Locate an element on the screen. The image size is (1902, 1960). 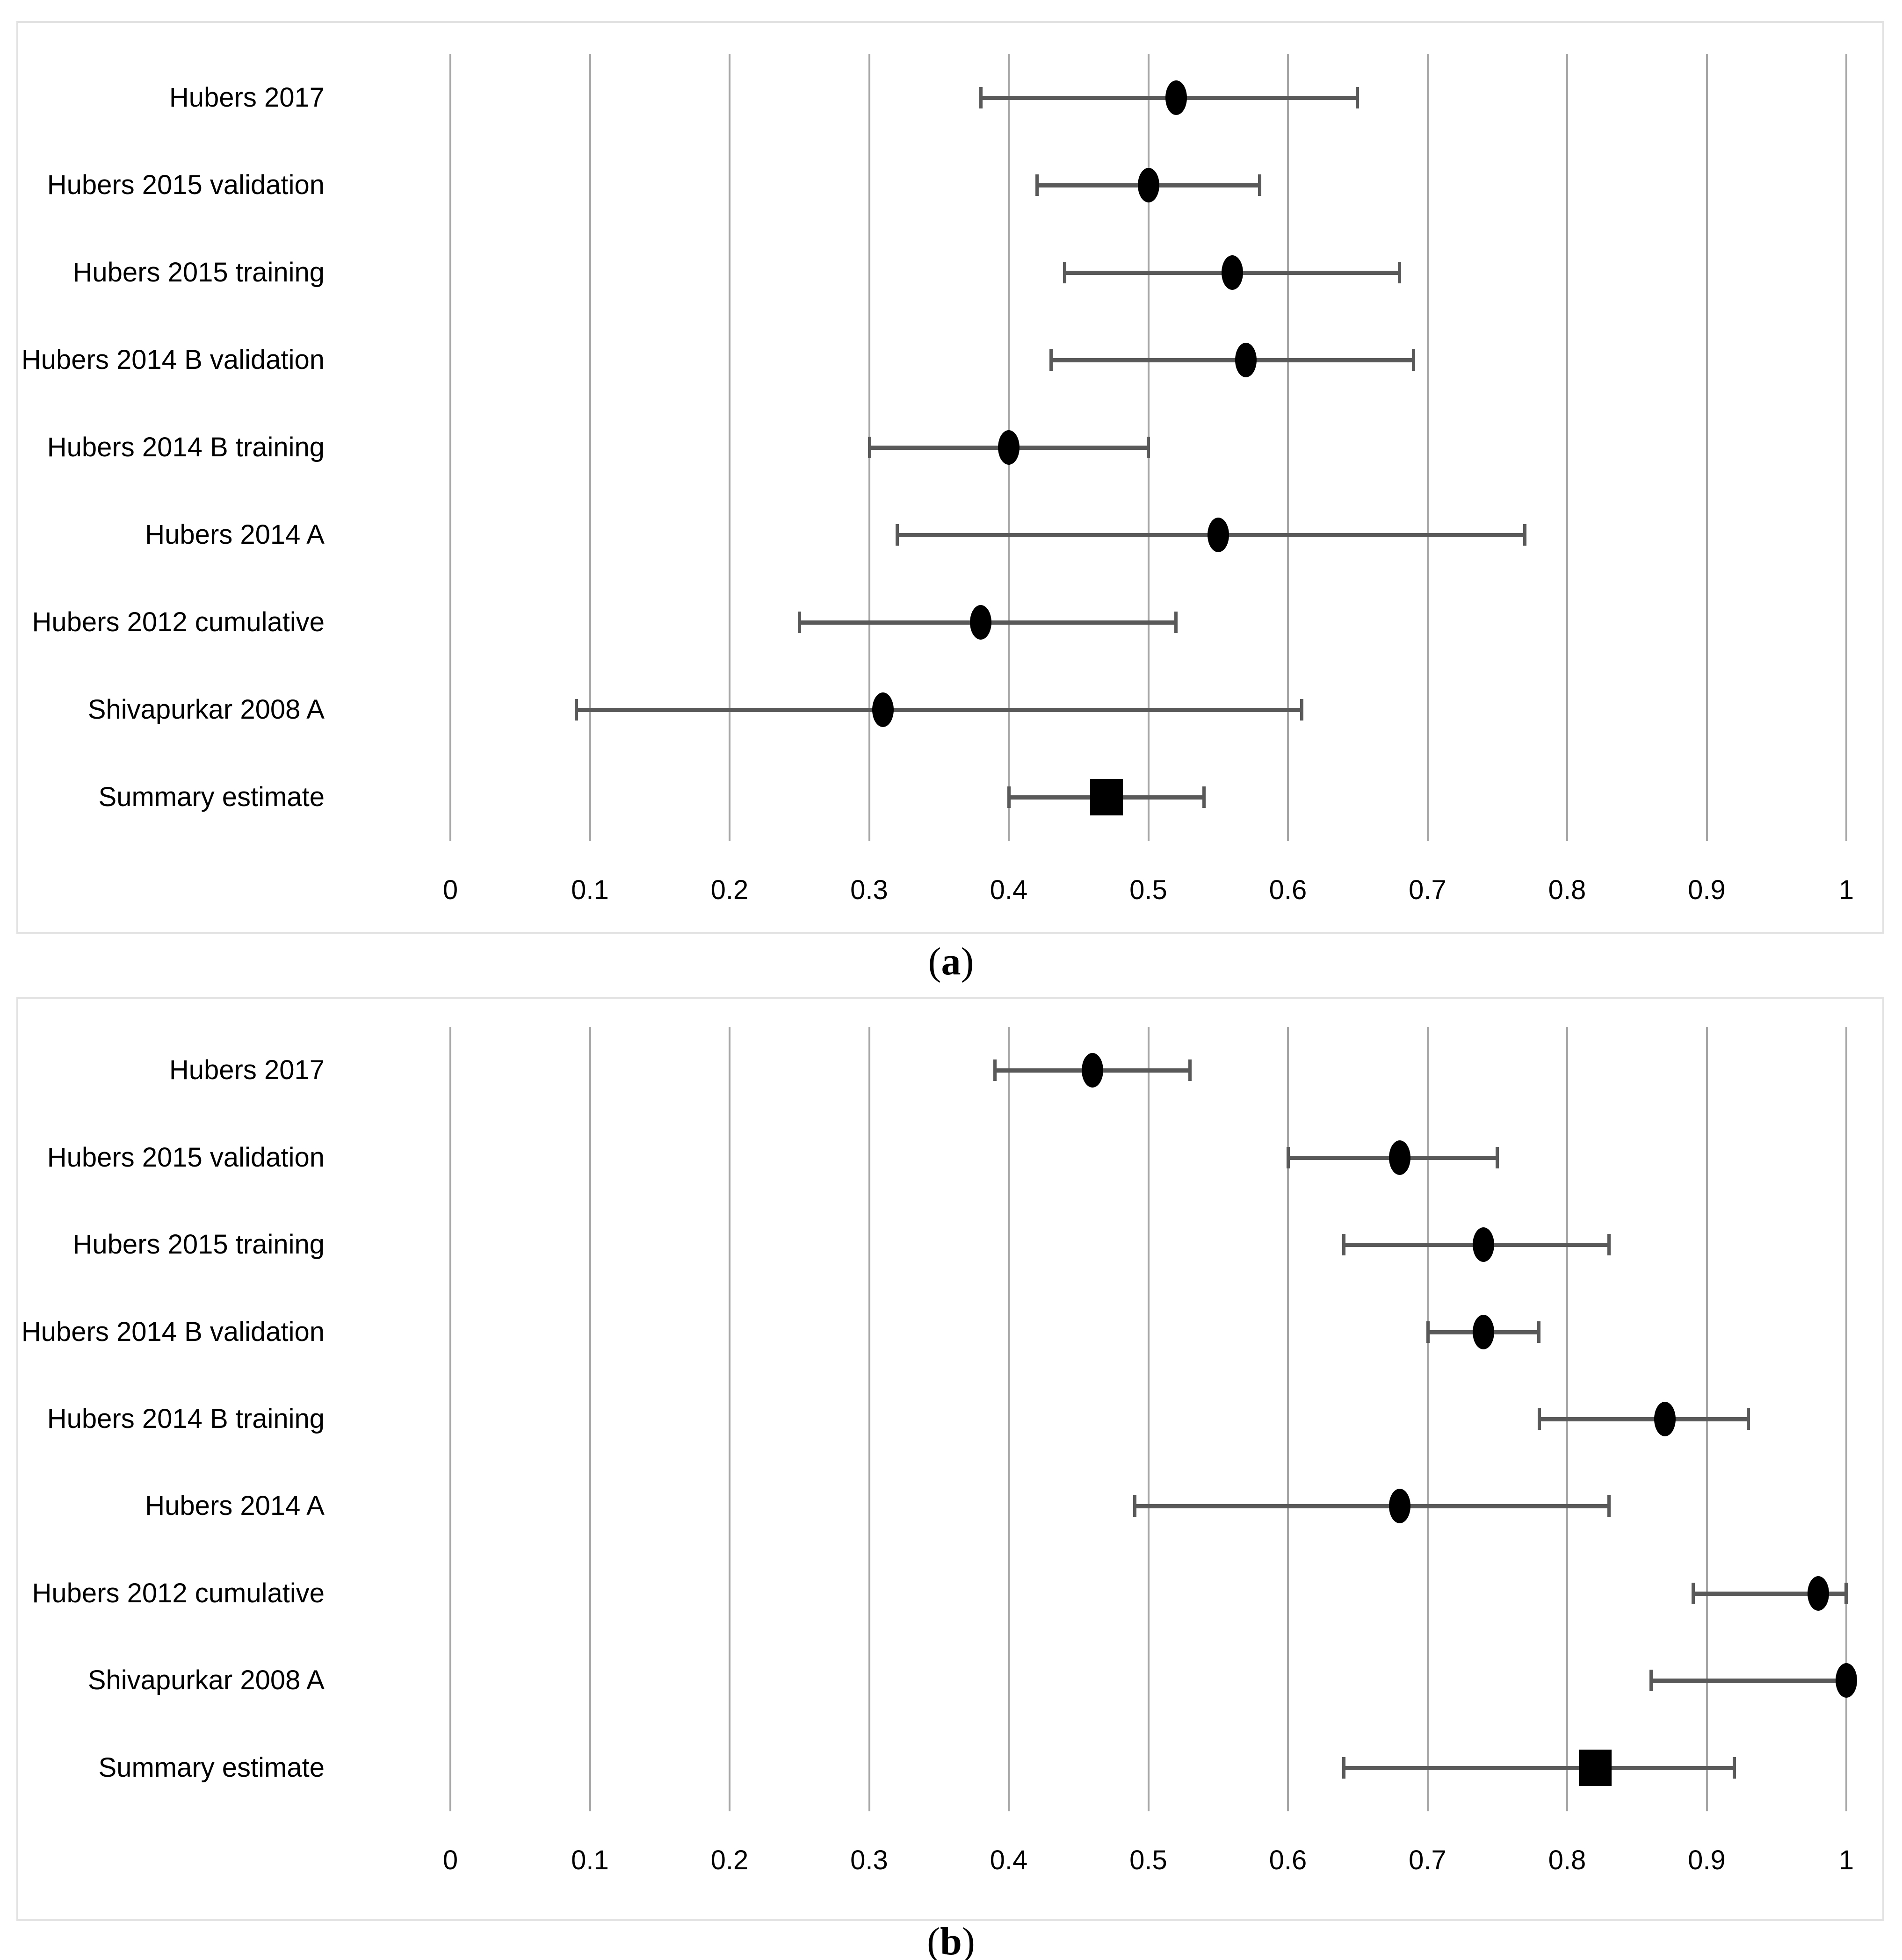
caption-a-letter: a is located at coordinates (951, 961).